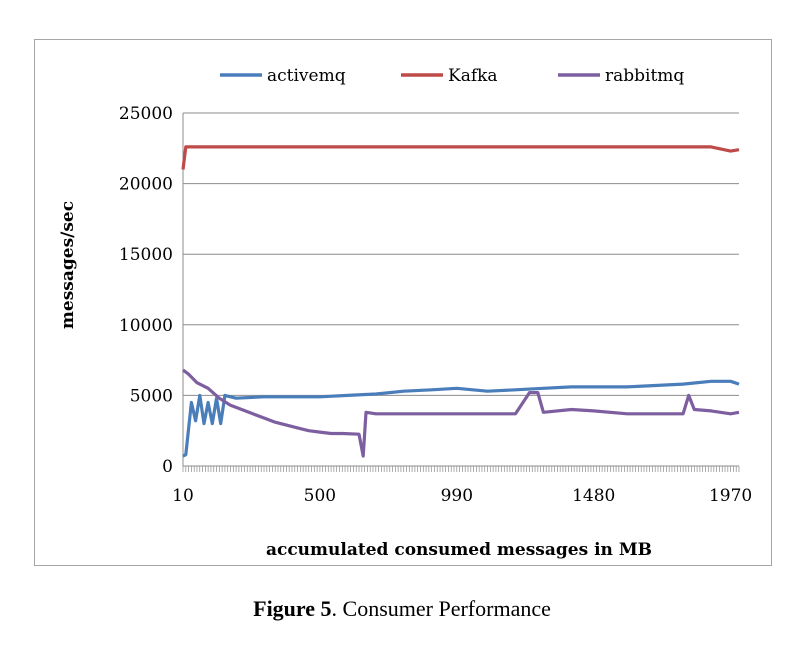 This screenshot has width=804, height=648. I want to click on x-axis-title: accumulated consumed messages in MB, so click(459, 550).